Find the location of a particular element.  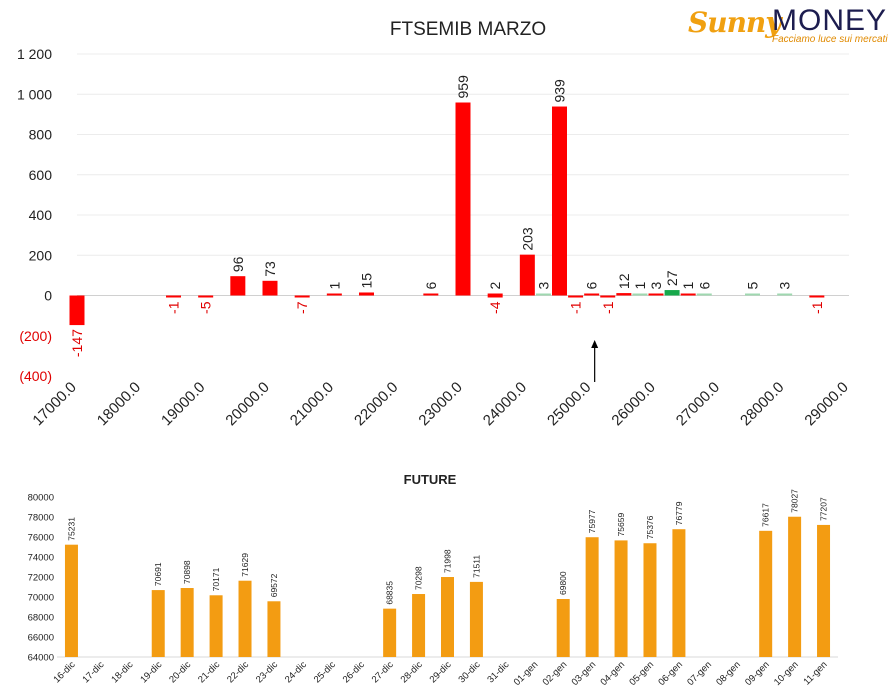

x-tick-label: 10-gen is located at coordinates (786, 673).